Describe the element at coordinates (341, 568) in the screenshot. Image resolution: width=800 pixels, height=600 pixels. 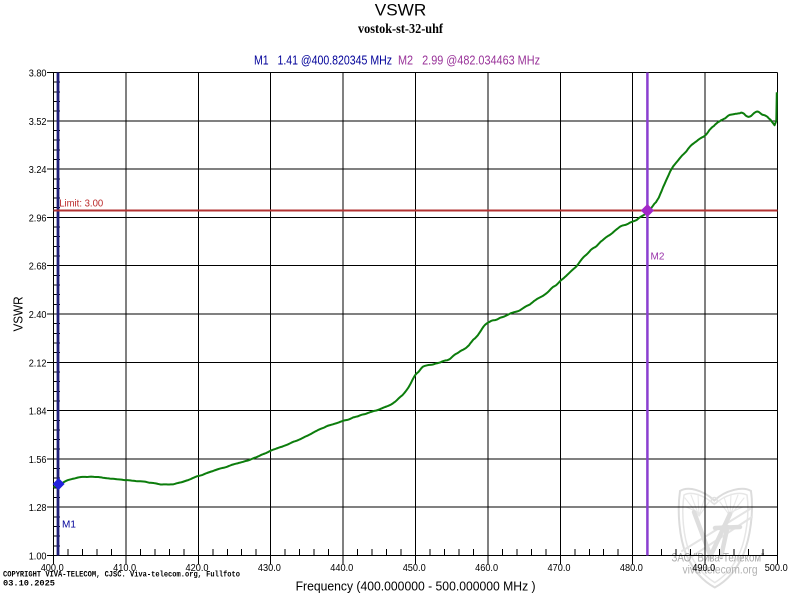
I see `svg-text: 440.0` at that location.